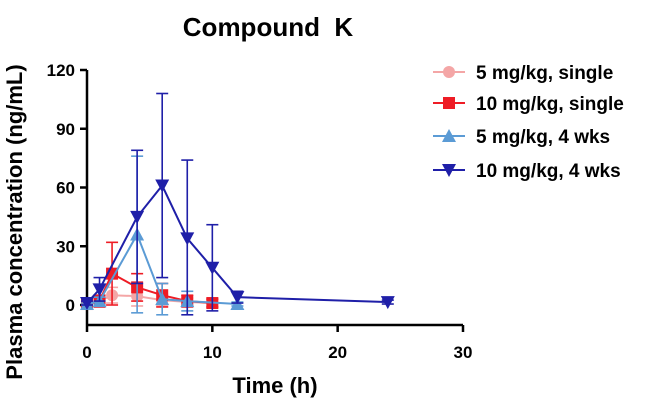 This screenshot has height=408, width=669. Describe the element at coordinates (337, 352) in the screenshot. I see `x-tick-label: 20` at that location.